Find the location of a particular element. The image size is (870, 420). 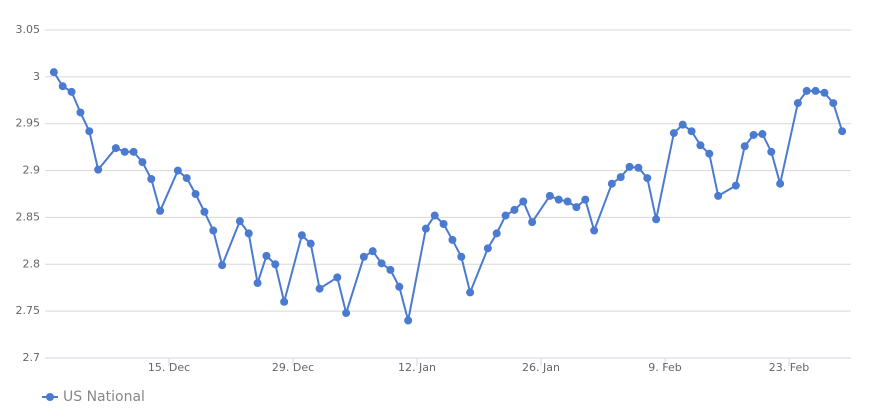

y-tick-label: 2.85 is located at coordinates (28, 216).